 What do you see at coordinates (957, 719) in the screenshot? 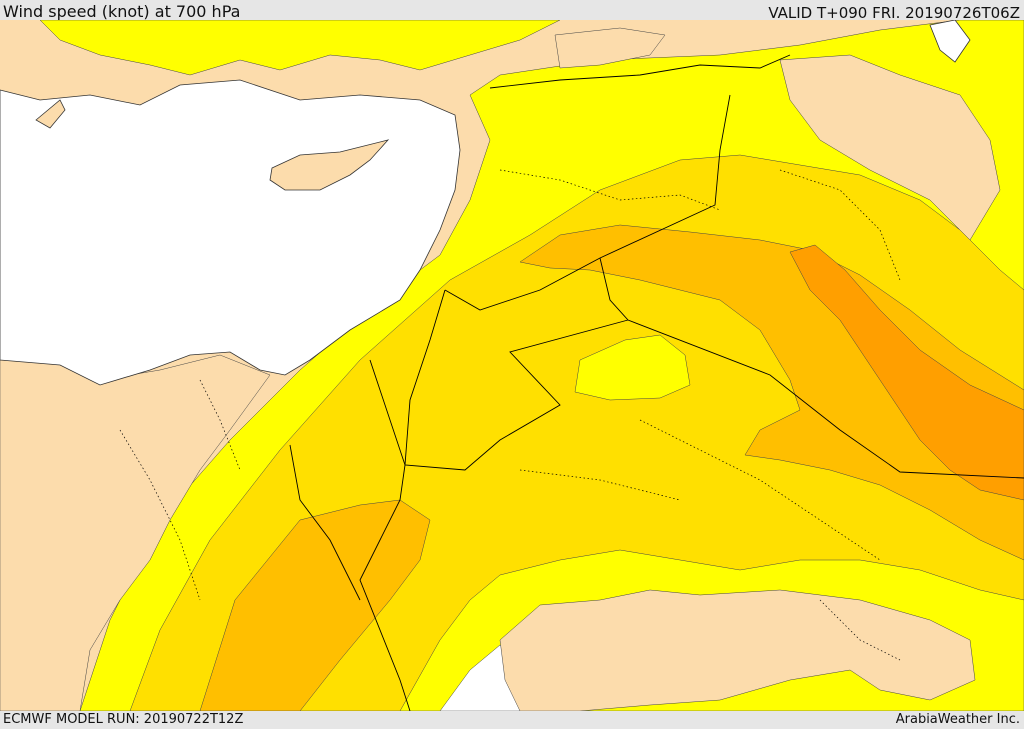
I see `credit-label: ArabiaWeather Inc.` at bounding box center [957, 719].